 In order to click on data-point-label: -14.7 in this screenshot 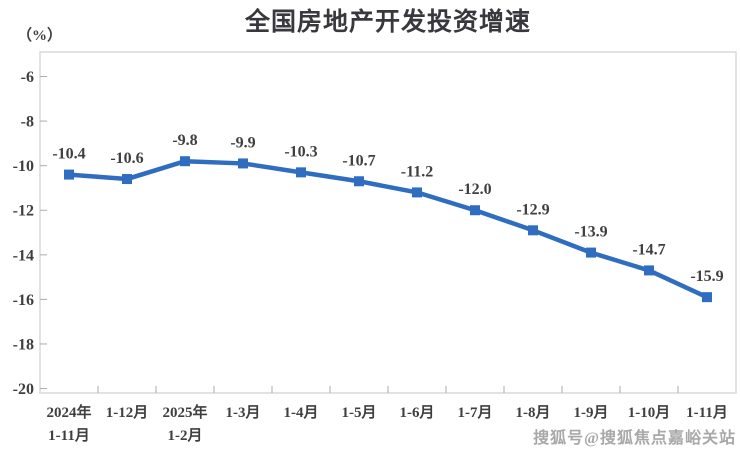, I will do `click(648, 249)`.